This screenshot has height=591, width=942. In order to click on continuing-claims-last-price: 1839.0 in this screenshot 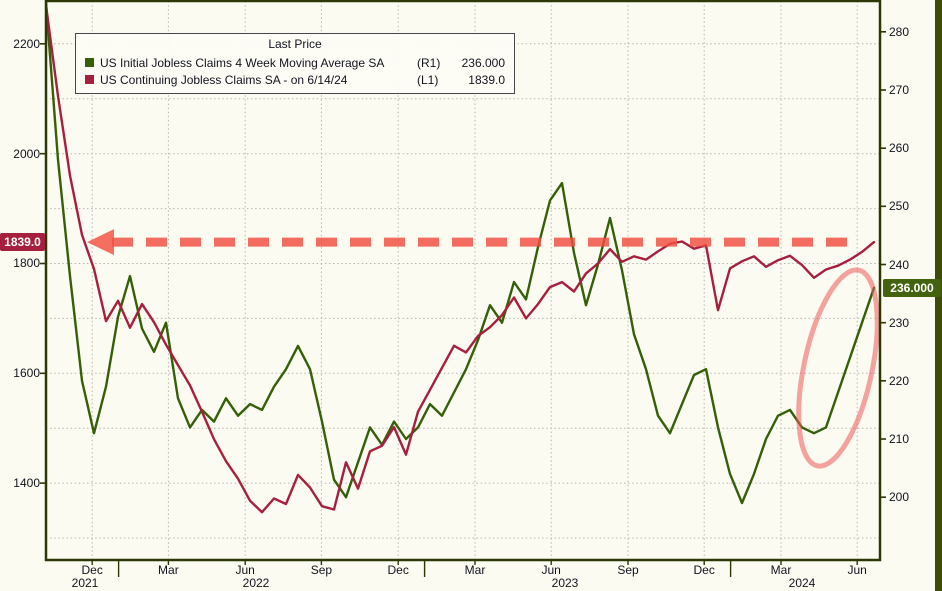, I will do `click(486, 79)`.